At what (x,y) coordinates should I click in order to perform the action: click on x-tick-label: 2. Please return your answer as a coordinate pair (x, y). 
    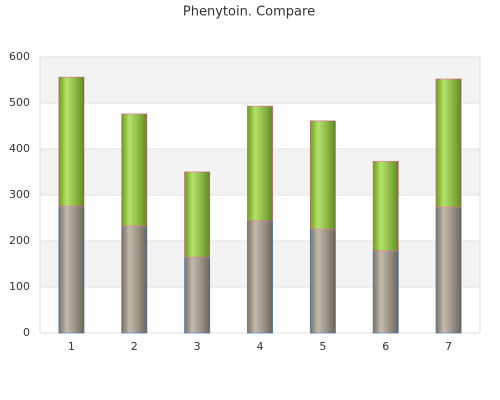
    Looking at the image, I should click on (134, 346).